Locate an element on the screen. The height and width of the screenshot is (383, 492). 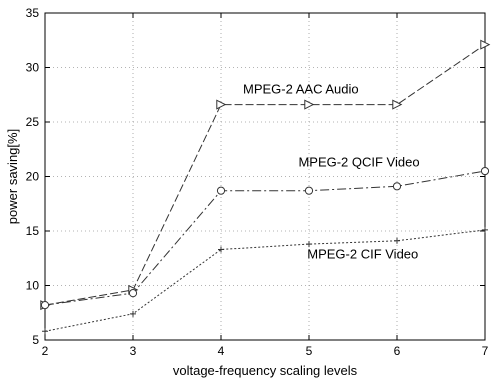
y-tick-label: 10 is located at coordinates (33, 286).